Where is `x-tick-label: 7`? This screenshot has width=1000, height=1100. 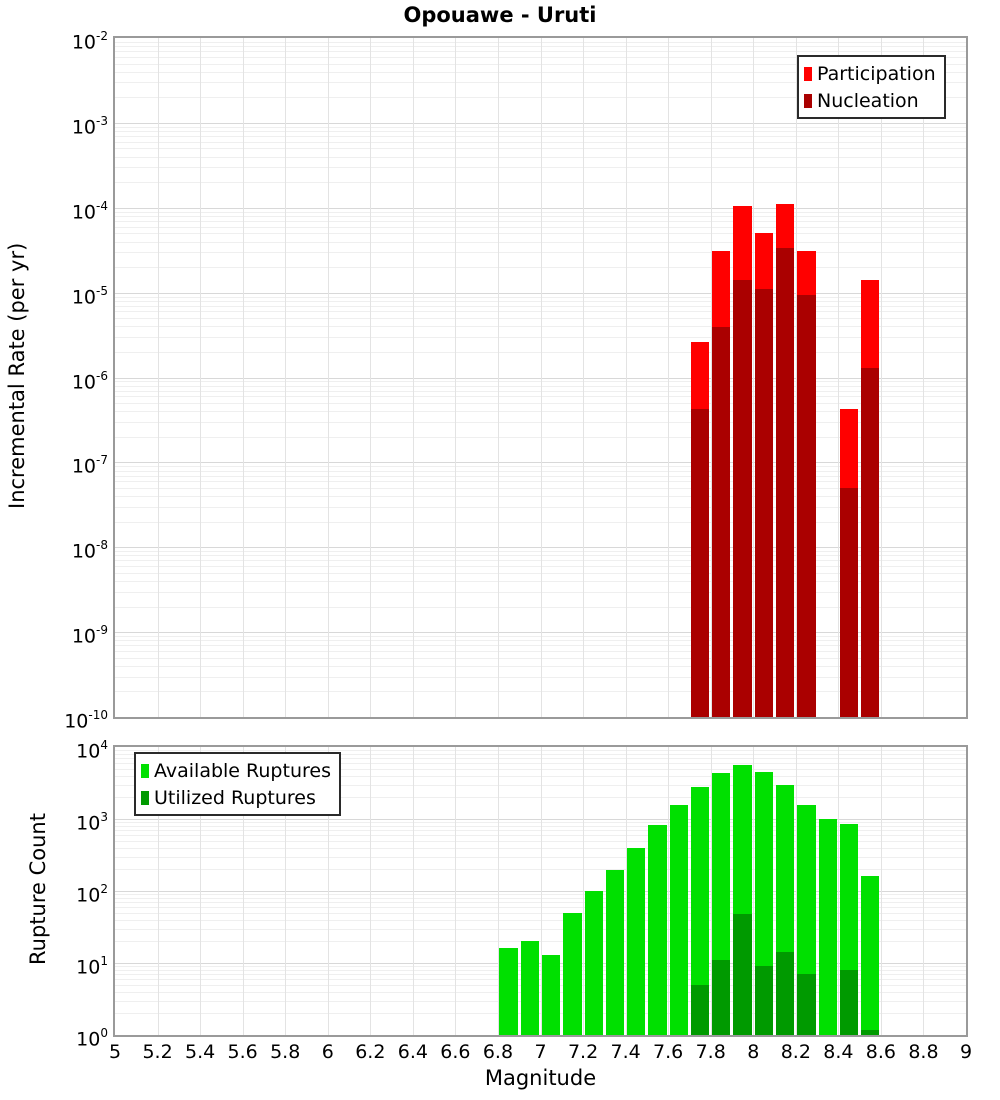
x-tick-label: 7 is located at coordinates (540, 1052).